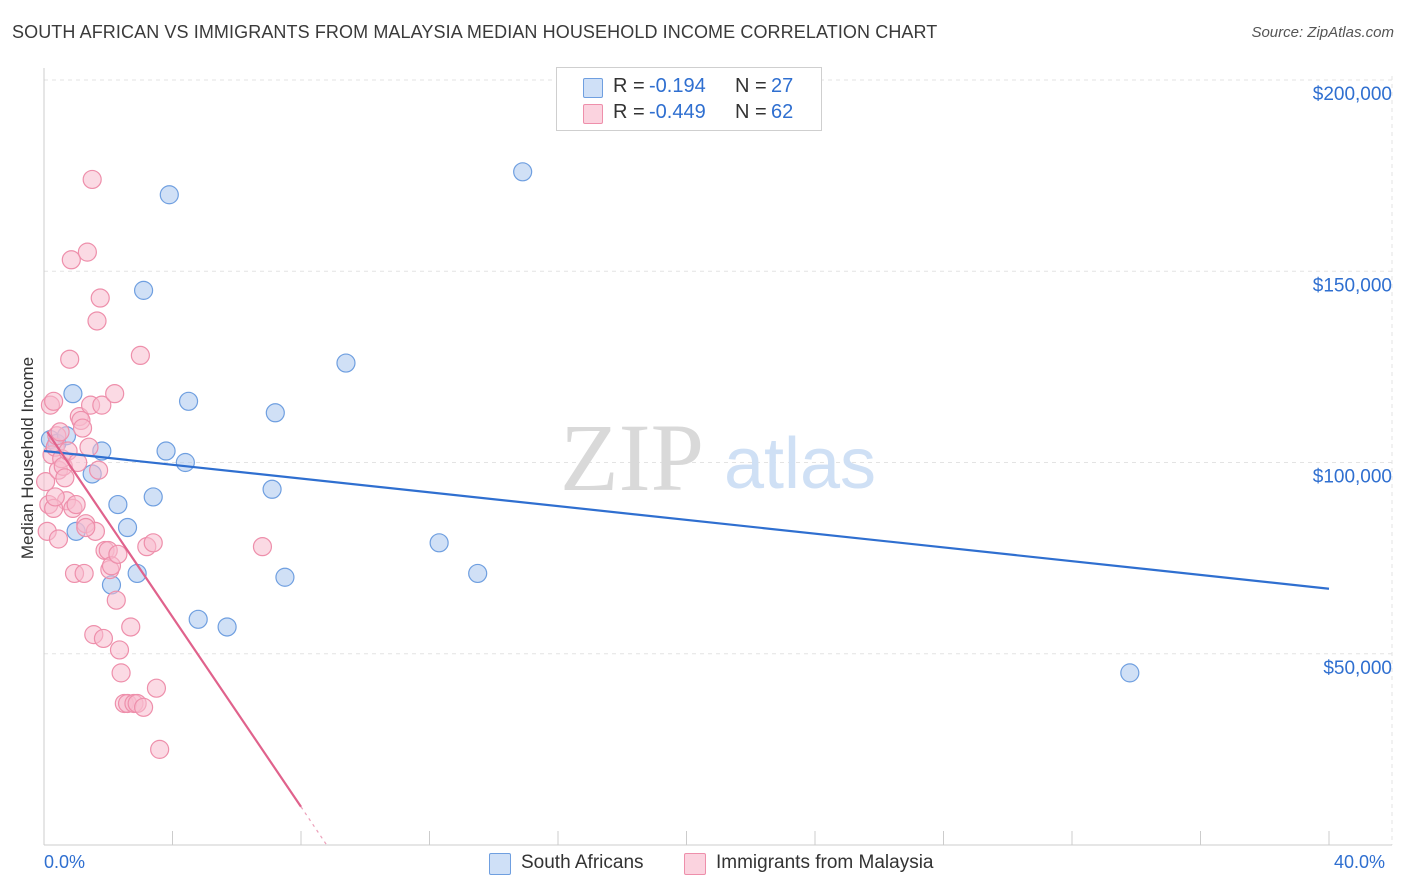 The image size is (1406, 892). I want to click on x-tick-min: 0.0%, so click(65, 862).